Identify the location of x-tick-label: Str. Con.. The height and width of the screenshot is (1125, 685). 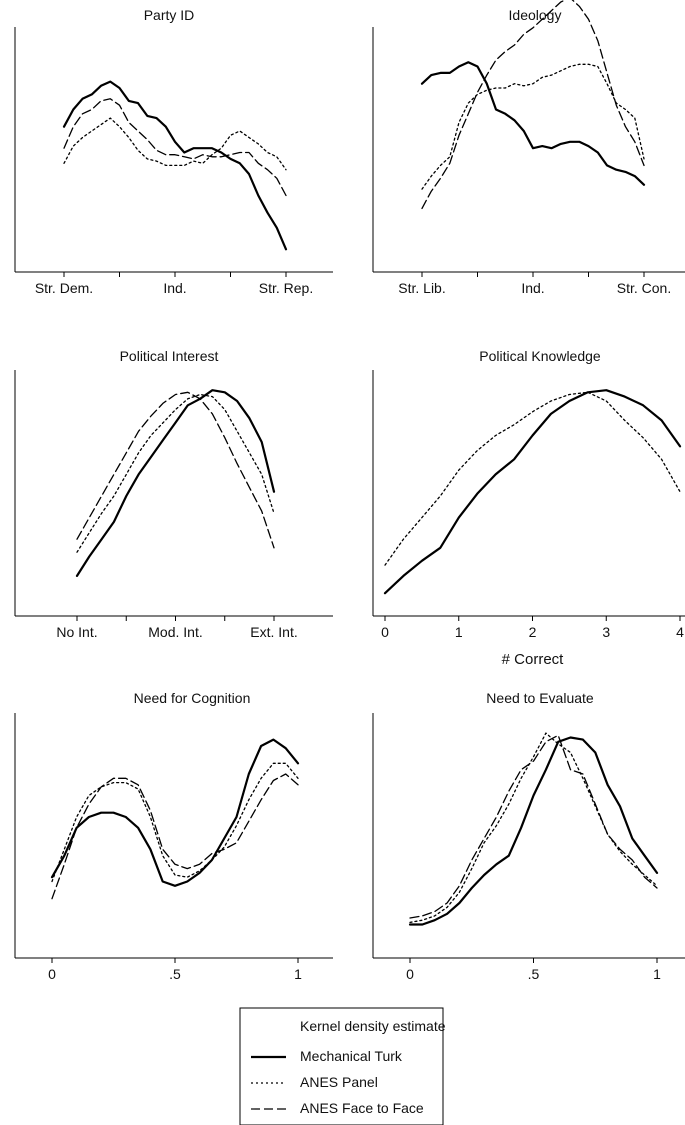
(644, 288).